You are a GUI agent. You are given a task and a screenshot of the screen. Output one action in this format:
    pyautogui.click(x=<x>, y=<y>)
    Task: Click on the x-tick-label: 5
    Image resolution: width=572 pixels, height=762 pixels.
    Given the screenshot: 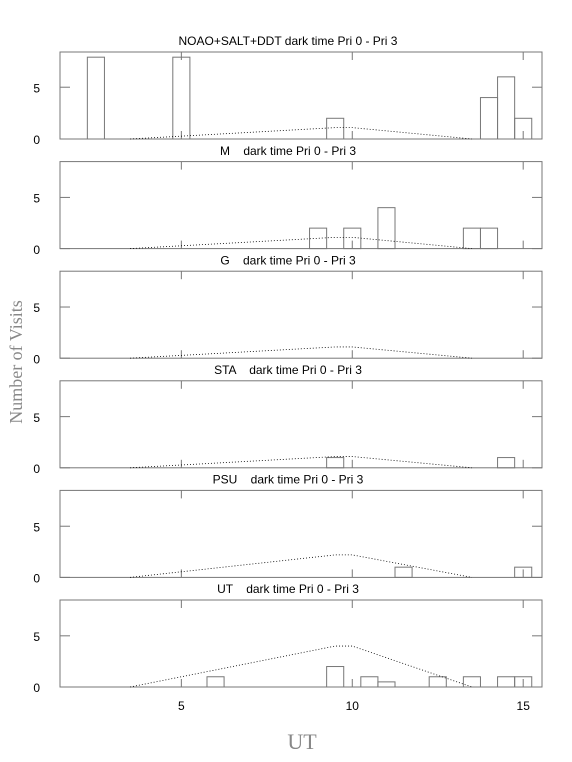 What is the action you would take?
    pyautogui.click(x=181, y=706)
    